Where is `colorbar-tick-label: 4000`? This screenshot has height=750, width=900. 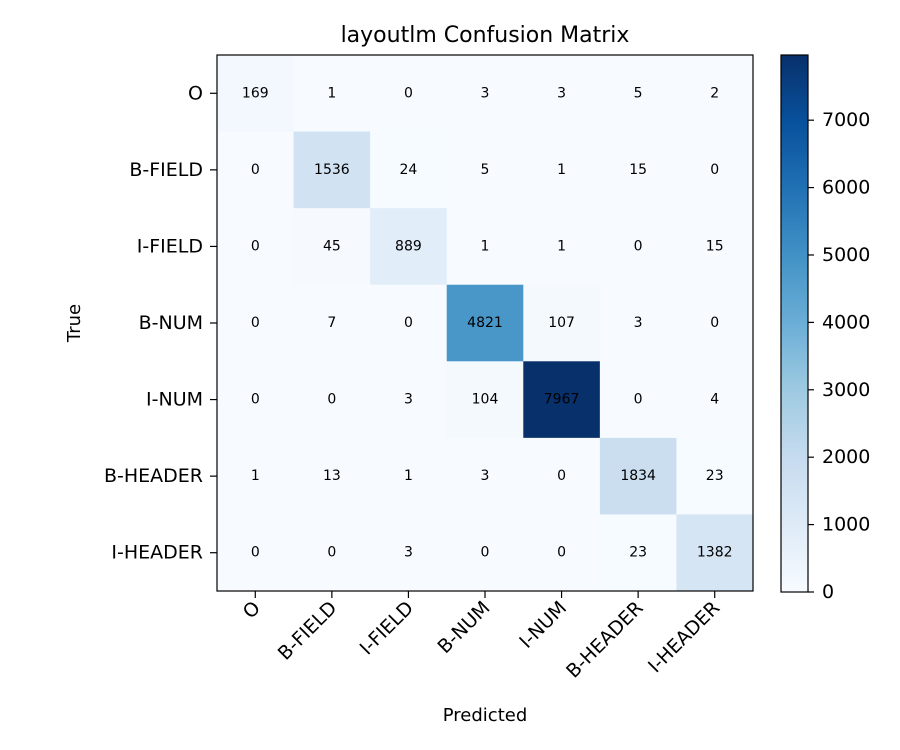 colorbar-tick-label: 4000 is located at coordinates (846, 322).